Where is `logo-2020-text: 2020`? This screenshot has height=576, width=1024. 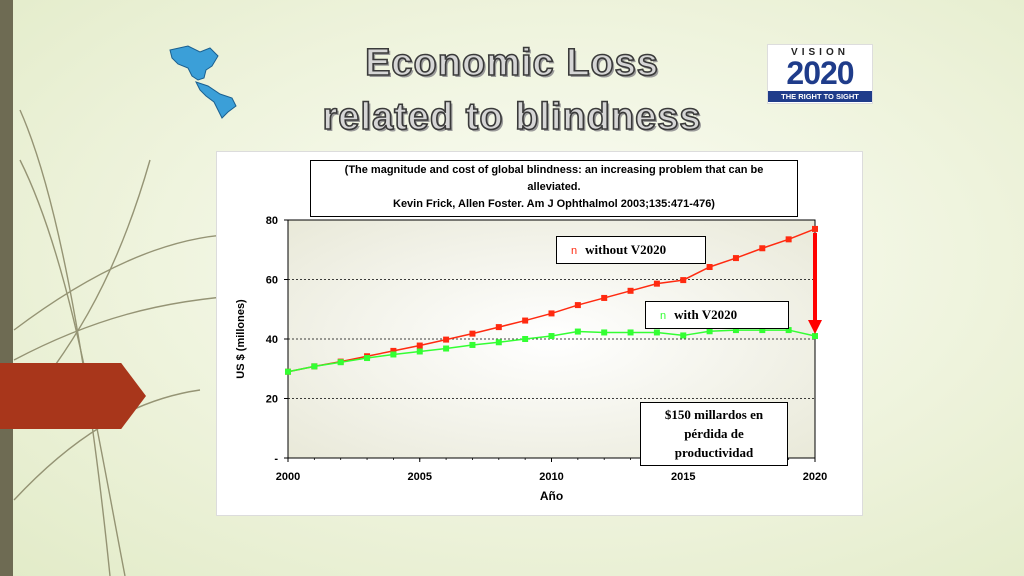
logo-2020-text: 2020 is located at coordinates (820, 73).